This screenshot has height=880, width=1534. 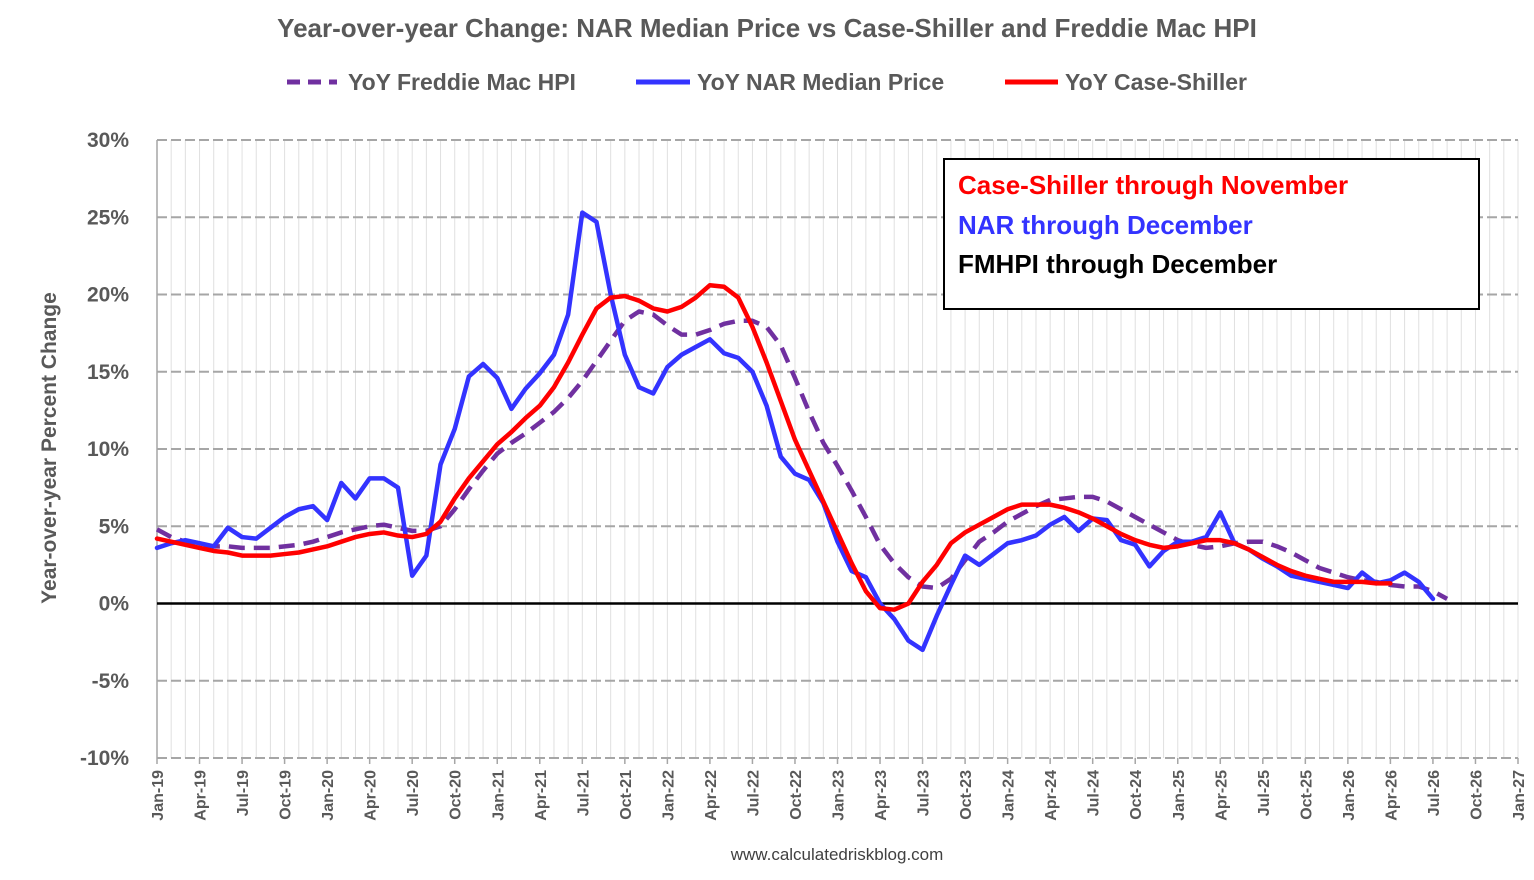 I want to click on x-tick-label: Apr-26, so click(x=1391, y=795).